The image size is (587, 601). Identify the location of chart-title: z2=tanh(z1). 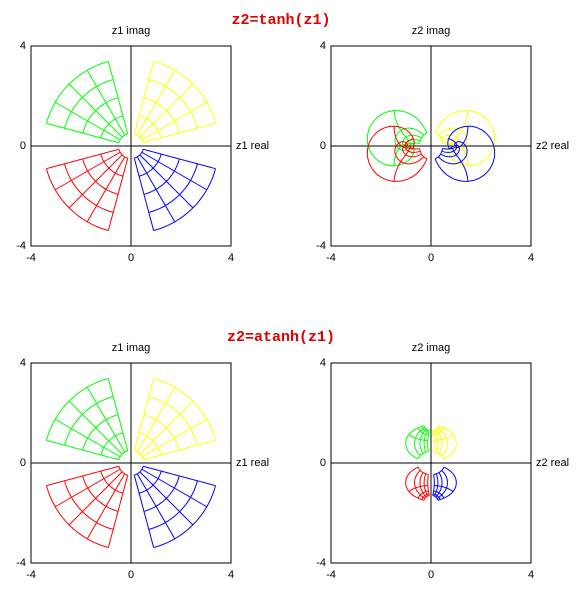
(280, 20).